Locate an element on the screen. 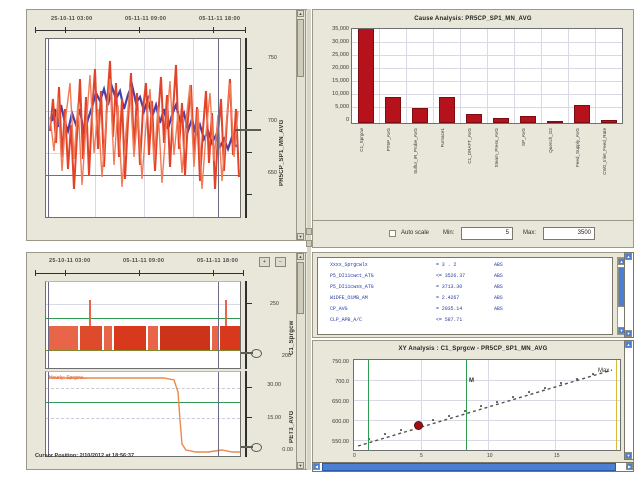 The height and width of the screenshot is (480, 640). axis-marker-bar is located at coordinates (248, 130).